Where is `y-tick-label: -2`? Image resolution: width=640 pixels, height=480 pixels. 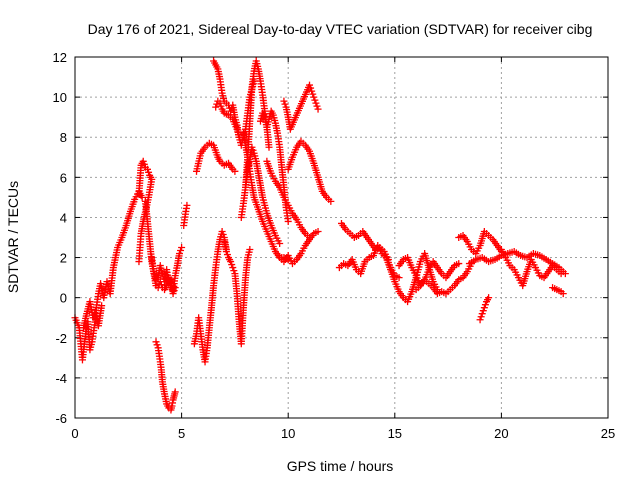 y-tick-label: -2 is located at coordinates (61, 338).